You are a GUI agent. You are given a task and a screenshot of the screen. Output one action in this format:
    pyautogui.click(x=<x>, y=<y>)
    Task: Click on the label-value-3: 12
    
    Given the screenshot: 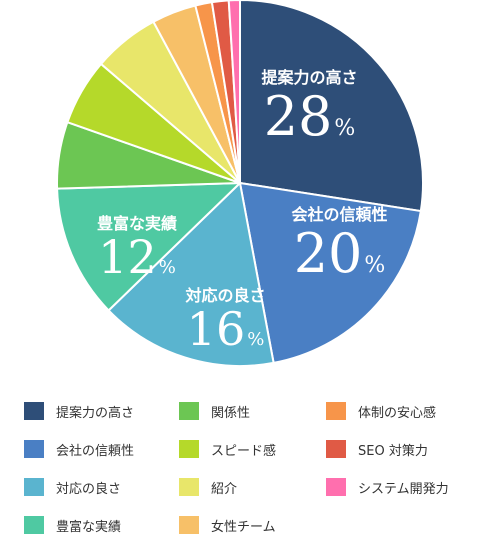 What is the action you would take?
    pyautogui.click(x=127, y=257)
    